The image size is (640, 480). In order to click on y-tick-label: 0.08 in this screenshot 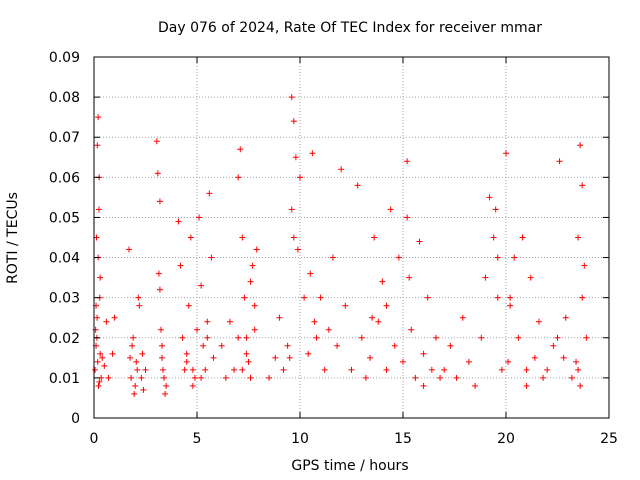, I will do `click(64, 98)`.